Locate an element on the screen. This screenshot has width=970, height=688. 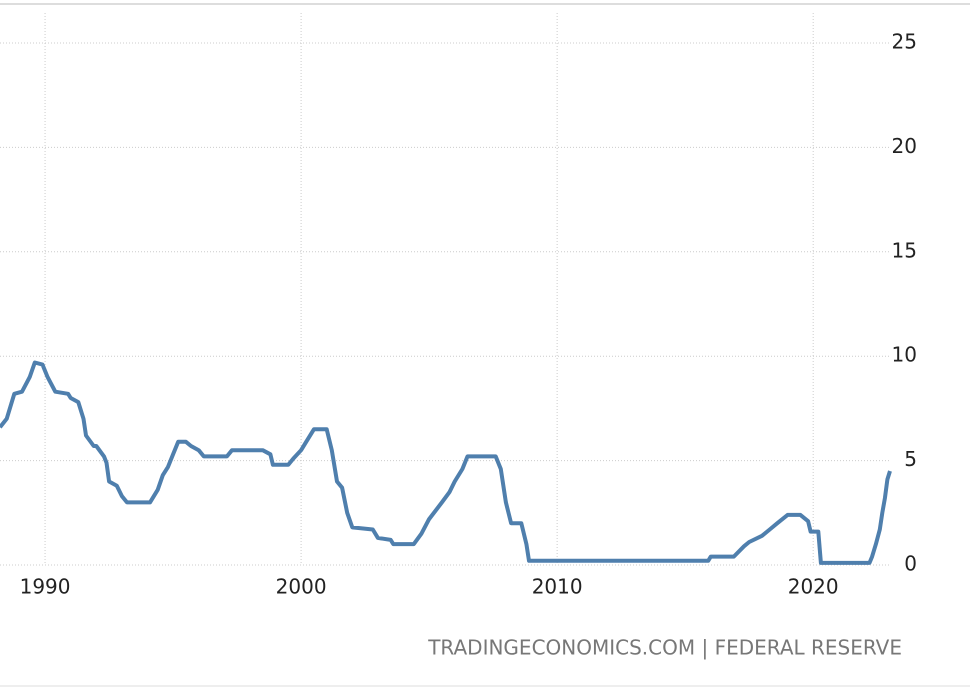
y-tick-label: 10 is located at coordinates (904, 355).